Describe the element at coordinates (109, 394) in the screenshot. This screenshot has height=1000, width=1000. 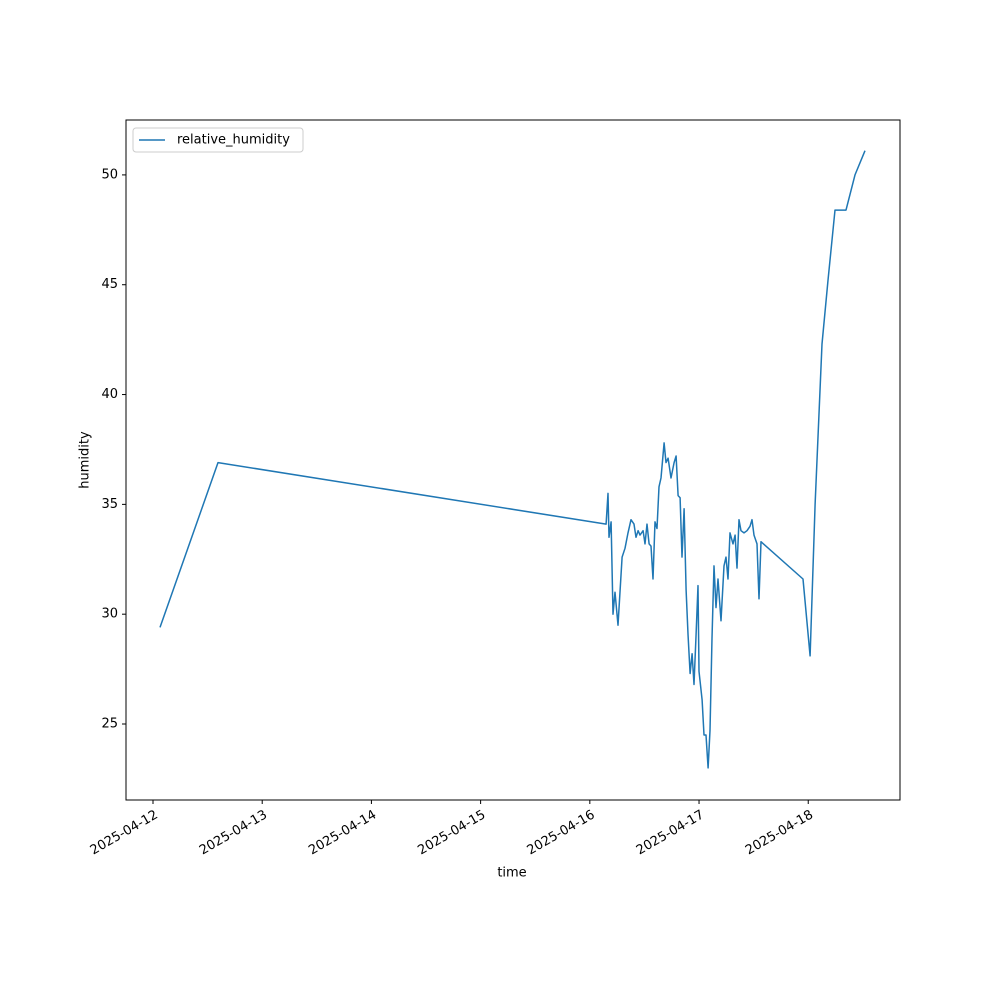
I see `y-tick-label: 40` at that location.